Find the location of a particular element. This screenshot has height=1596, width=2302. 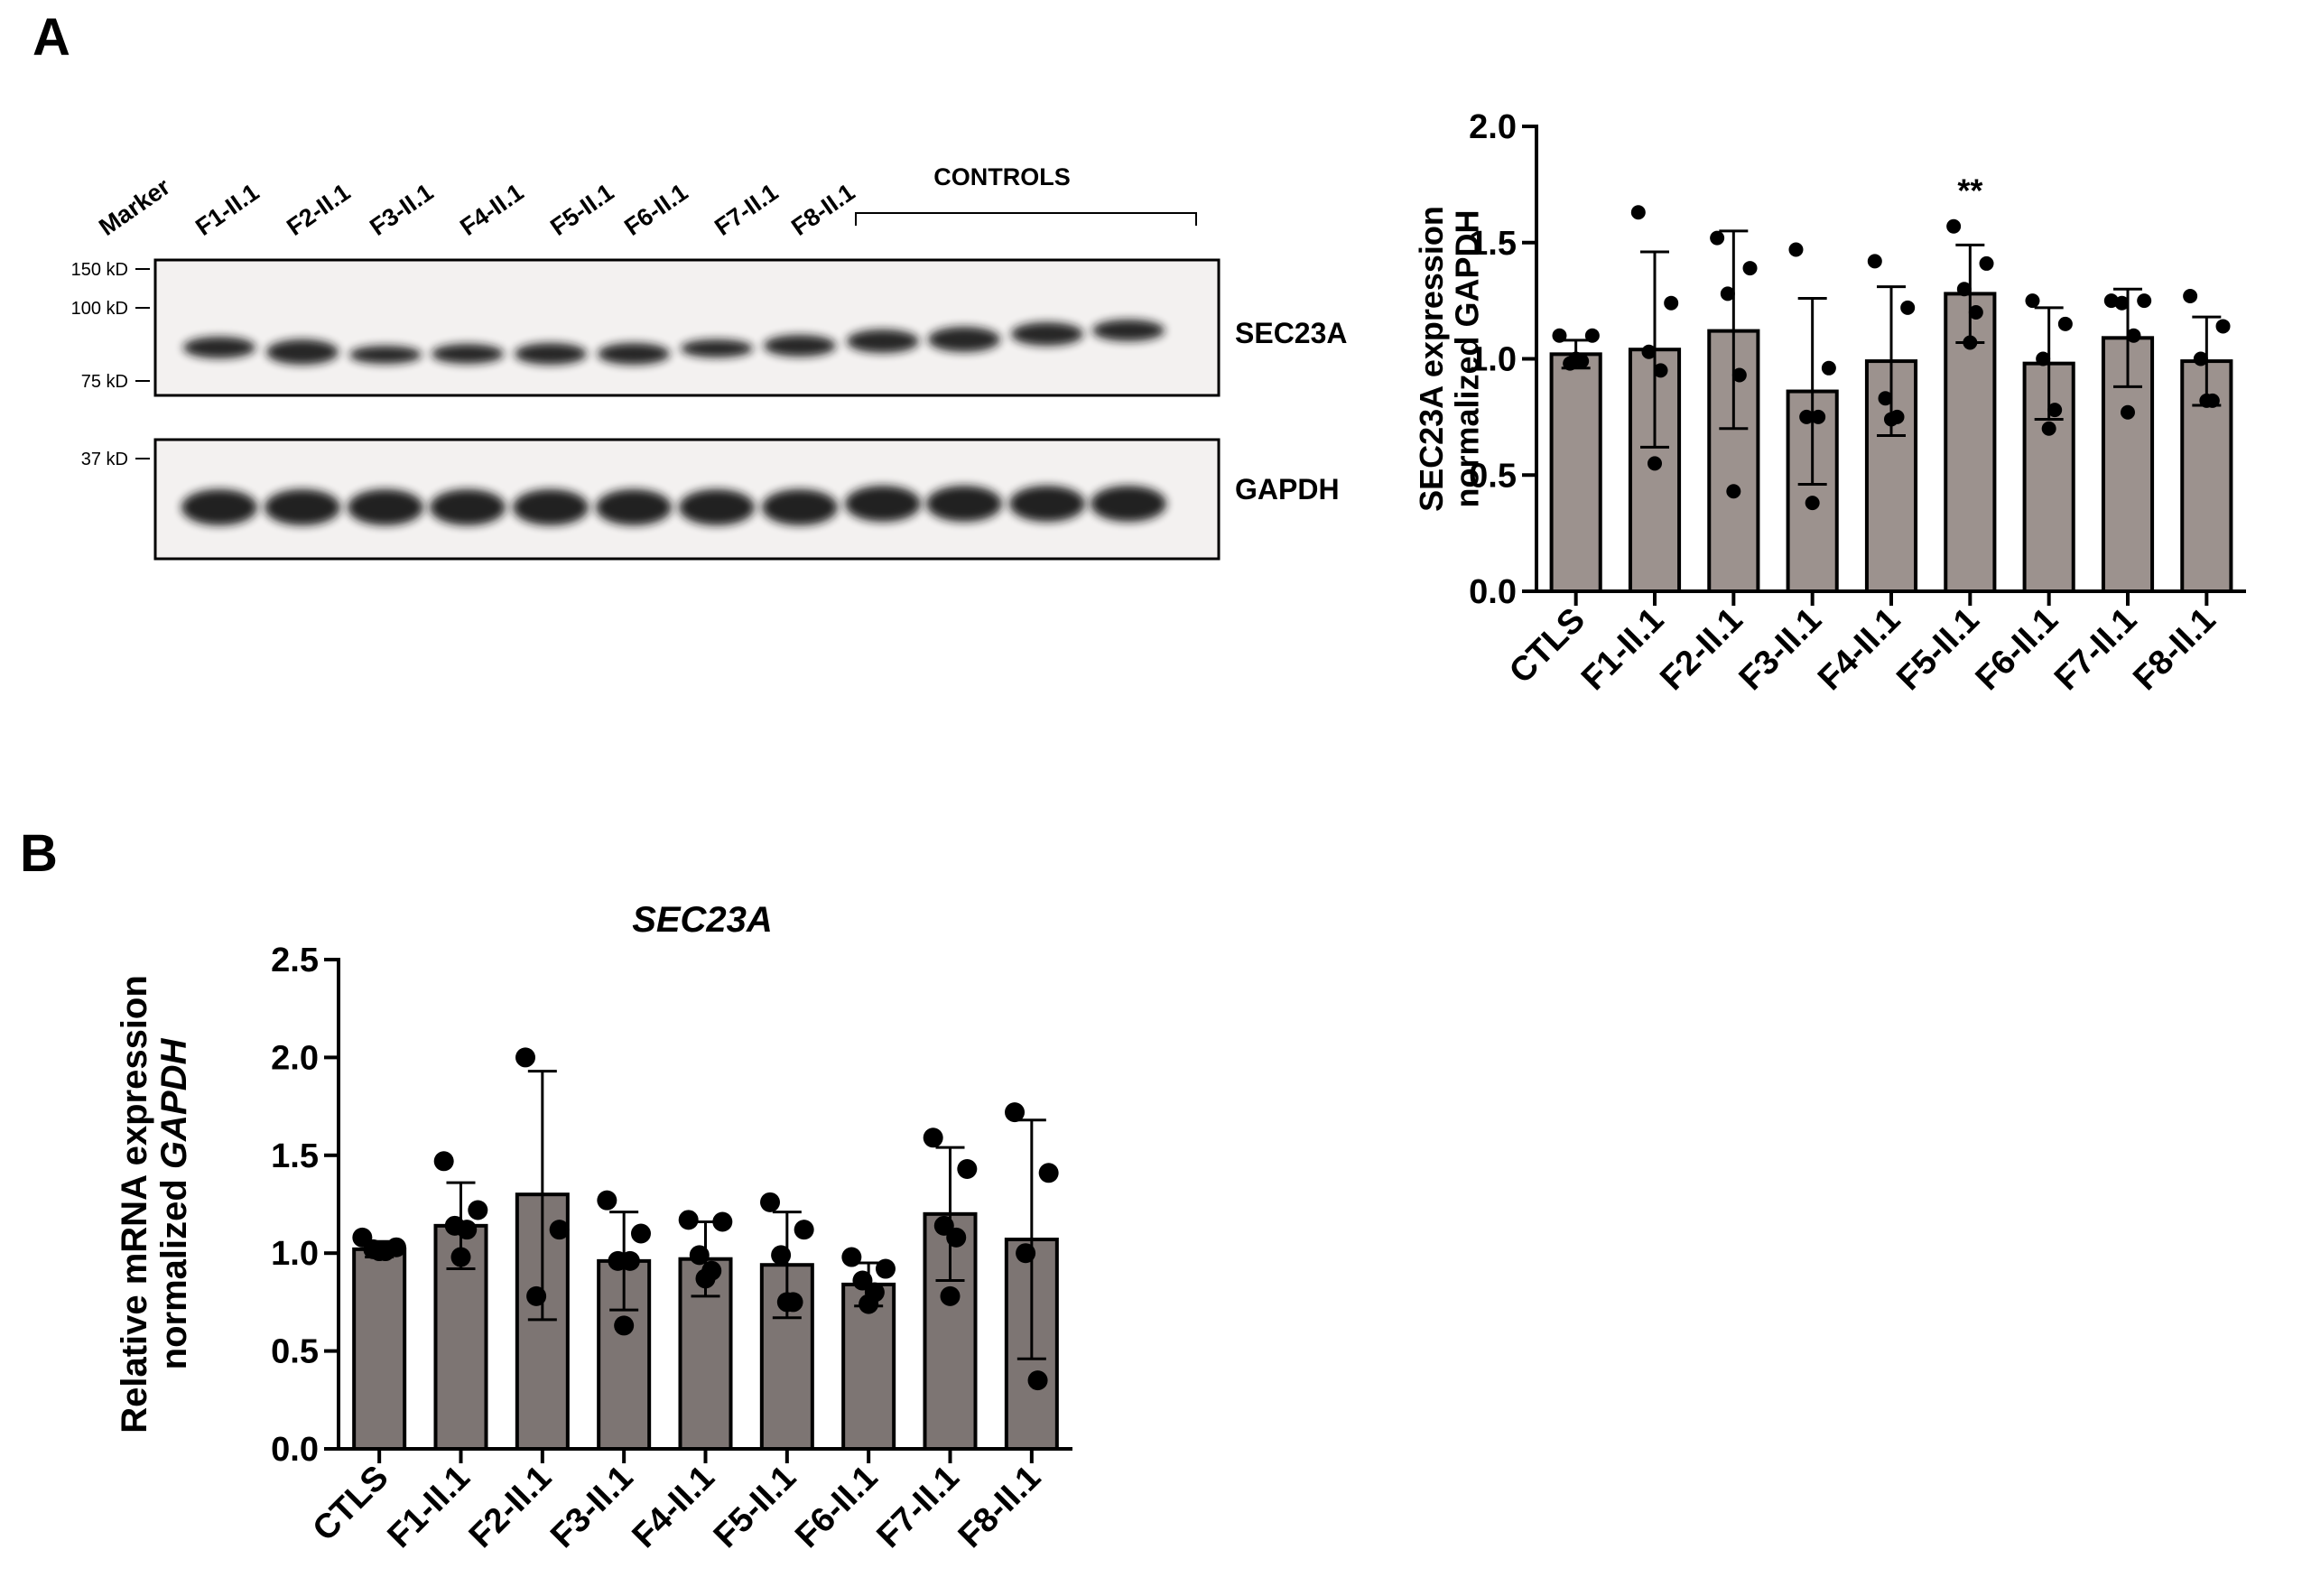

x-tick-label: F1-II.1 is located at coordinates (429, 1507).